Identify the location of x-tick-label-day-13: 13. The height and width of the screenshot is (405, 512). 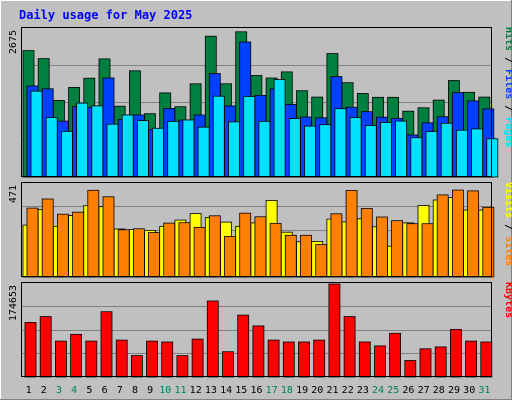
(211, 390).